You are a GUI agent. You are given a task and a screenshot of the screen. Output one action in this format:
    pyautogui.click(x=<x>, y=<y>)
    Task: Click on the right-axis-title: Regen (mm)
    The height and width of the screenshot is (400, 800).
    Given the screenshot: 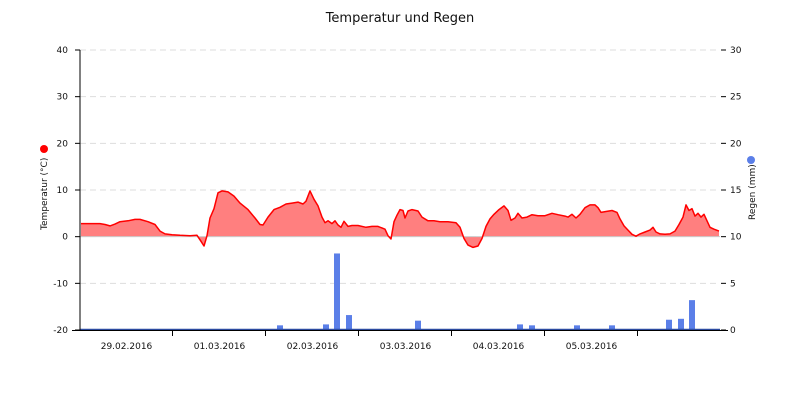 What is the action you would take?
    pyautogui.click(x=753, y=192)
    